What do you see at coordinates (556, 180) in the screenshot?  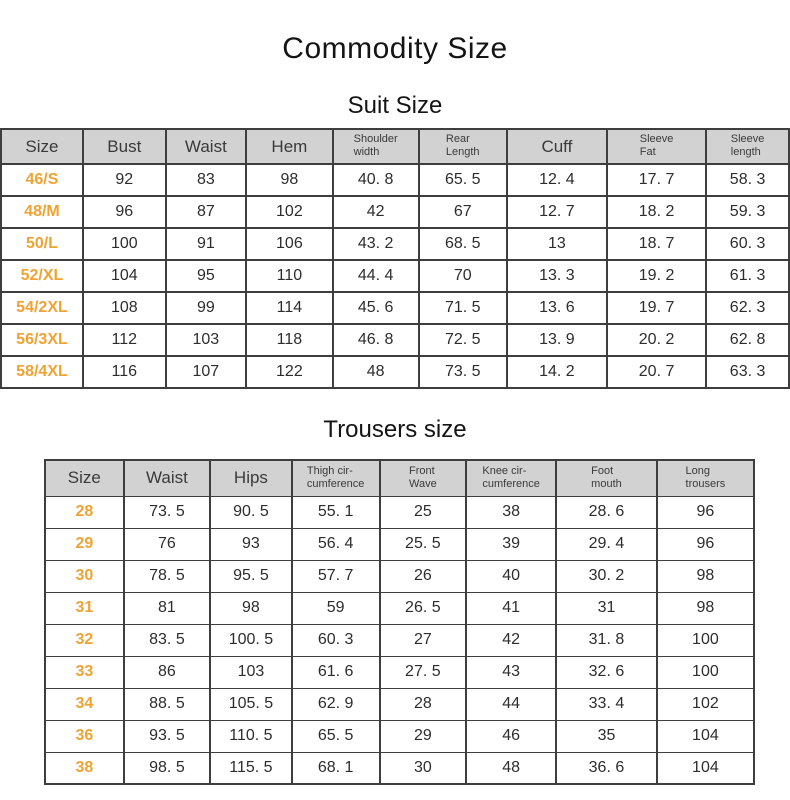 I see `value-cell: 12. 4` at bounding box center [556, 180].